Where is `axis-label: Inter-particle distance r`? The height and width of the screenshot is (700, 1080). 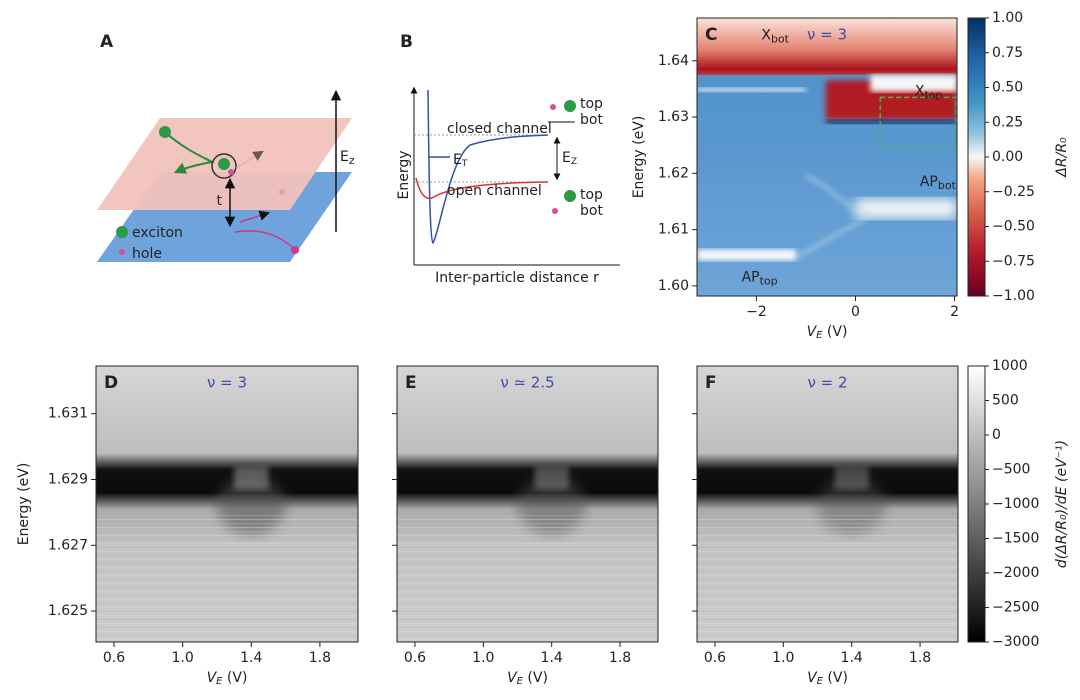
axis-label: Inter-particle distance r is located at coordinates (517, 278).